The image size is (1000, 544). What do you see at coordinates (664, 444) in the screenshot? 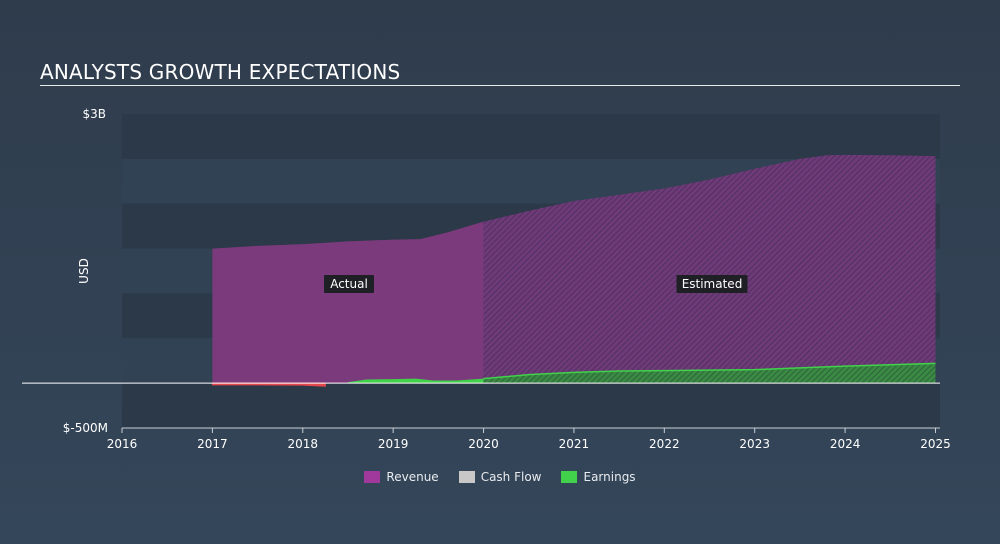
I see `x-tick-label: 2022` at bounding box center [664, 444].